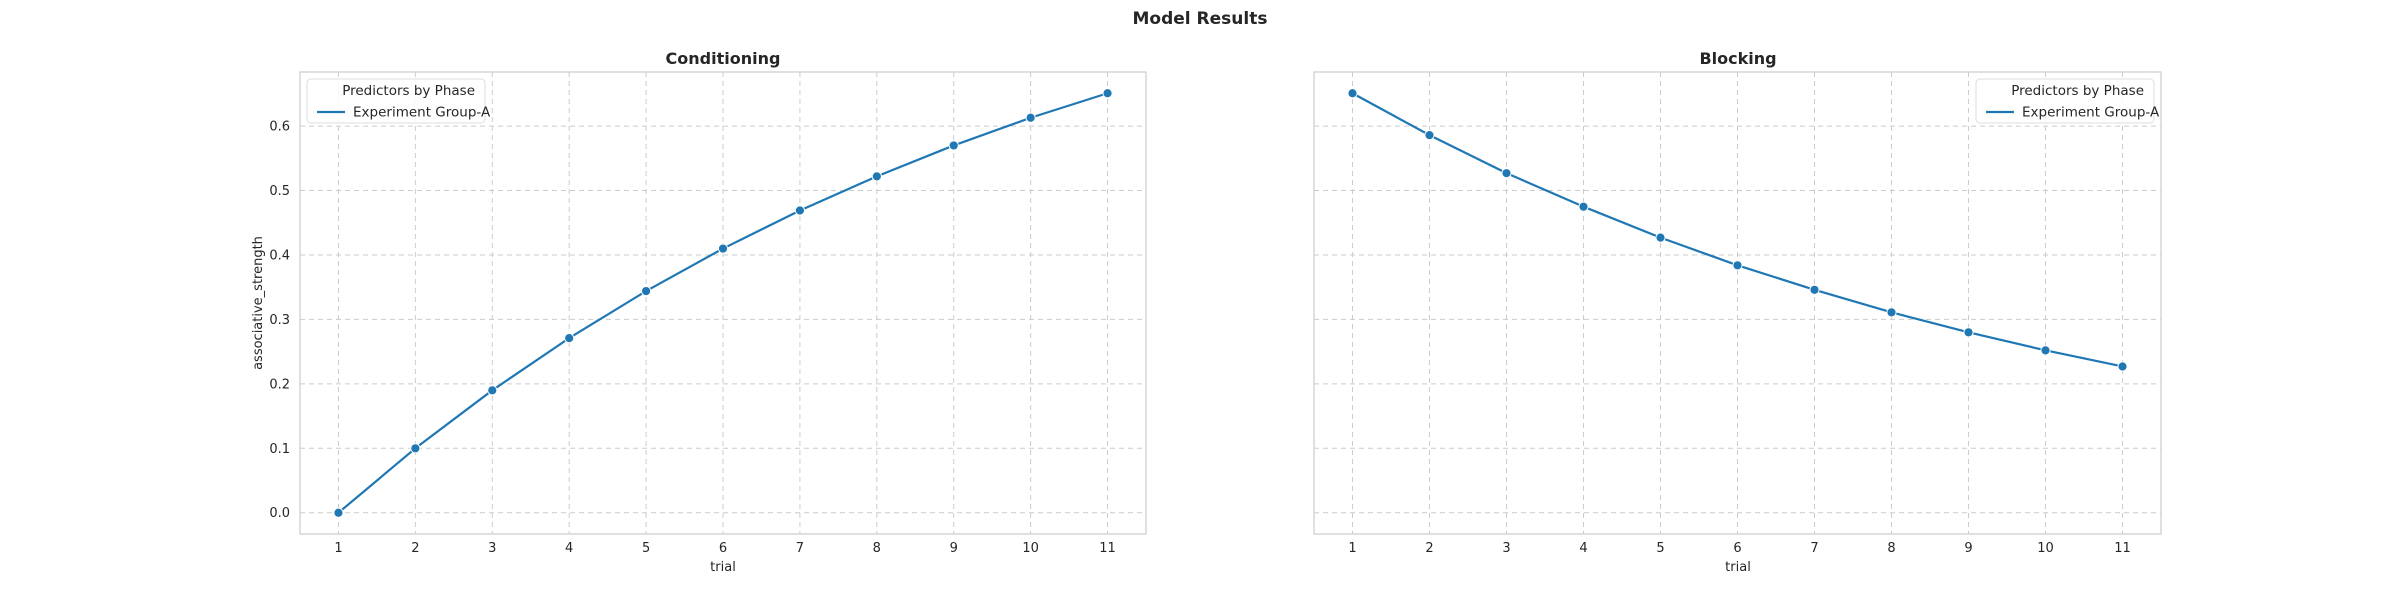  Describe the element at coordinates (279, 513) in the screenshot. I see `y-tick-label: 0.0` at that location.